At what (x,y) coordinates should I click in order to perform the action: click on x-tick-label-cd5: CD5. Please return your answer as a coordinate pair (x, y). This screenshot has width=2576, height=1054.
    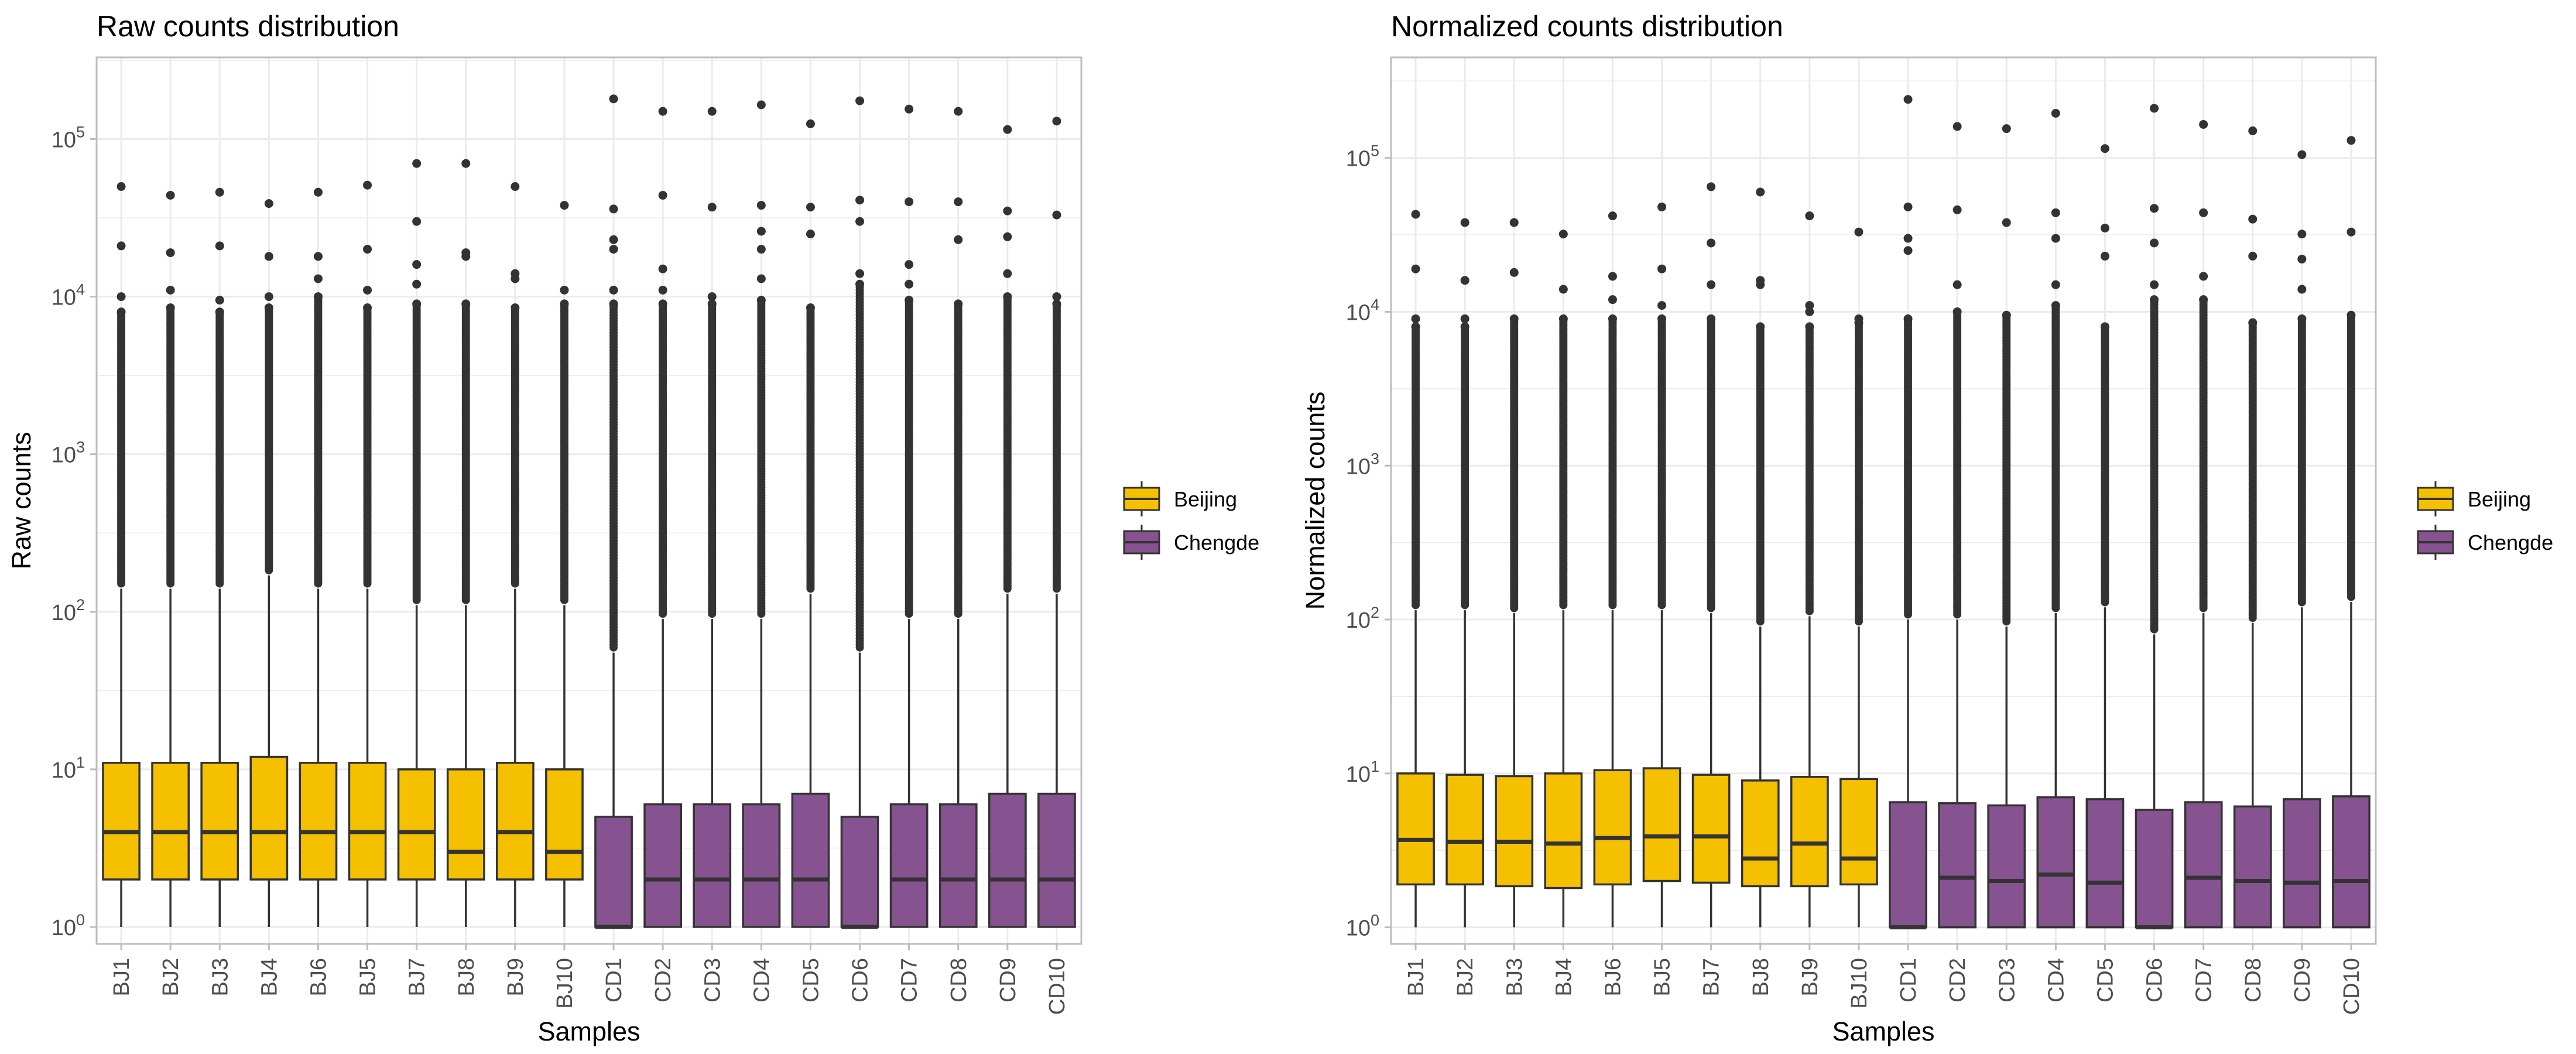
    Looking at the image, I should click on (811, 980).